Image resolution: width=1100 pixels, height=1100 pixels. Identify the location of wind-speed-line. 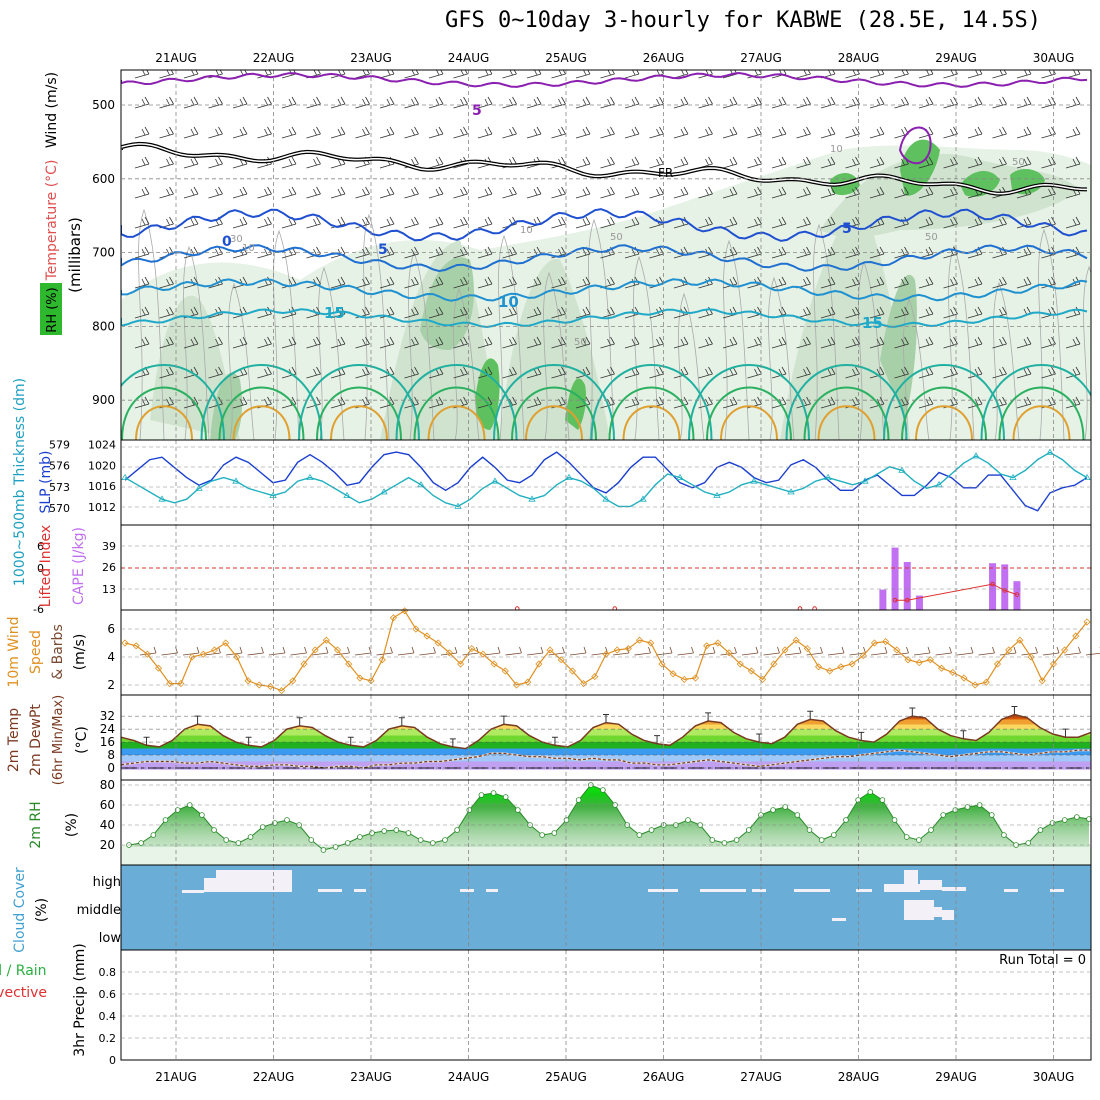
(606, 650).